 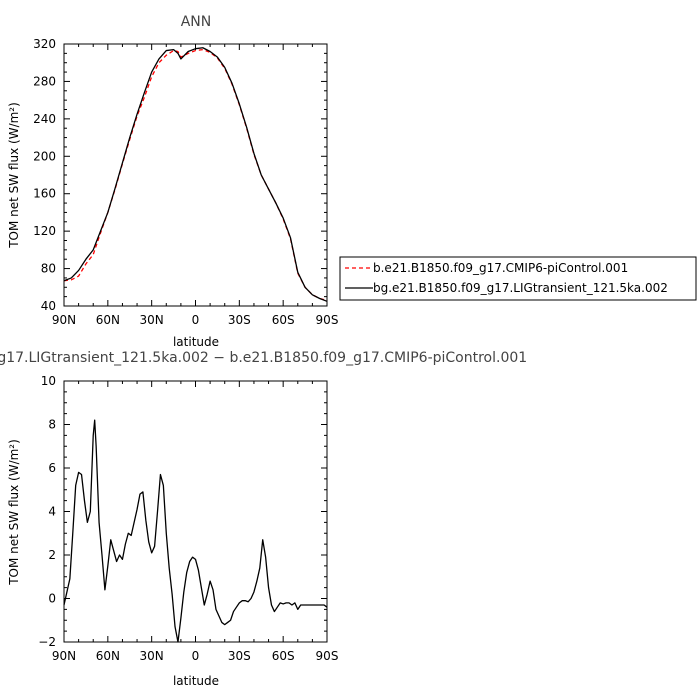 I want to click on bottom-x-tick-label: 60S, so click(x=283, y=656).